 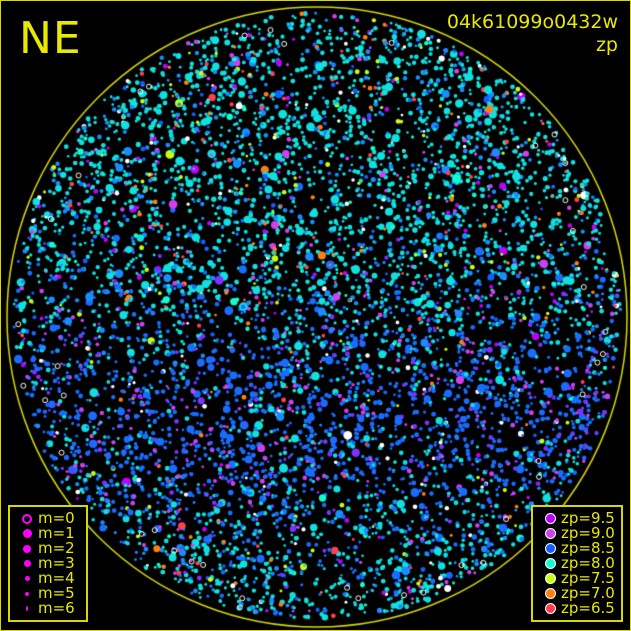 What do you see at coordinates (588, 533) in the screenshot?
I see `zp-label: zp=9.0` at bounding box center [588, 533].